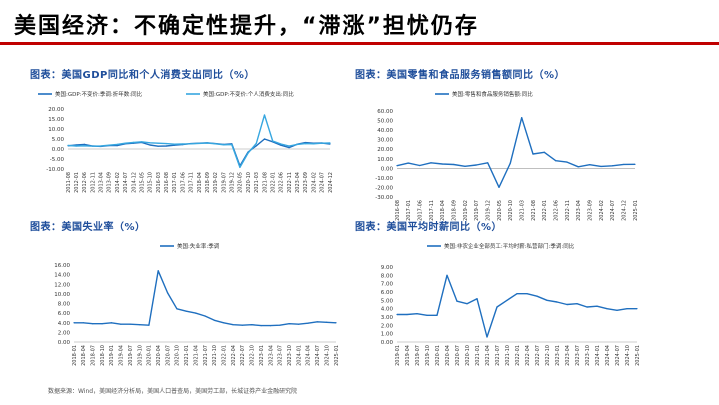  Describe the element at coordinates (385, 141) in the screenshot. I see `y-tick-label: 30.00` at that location.